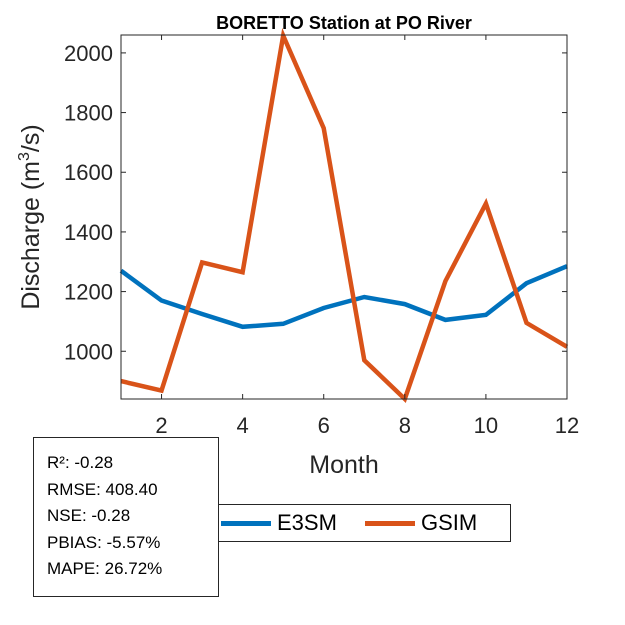  Describe the element at coordinates (343, 465) in the screenshot. I see `x-axis-title: Month` at that location.